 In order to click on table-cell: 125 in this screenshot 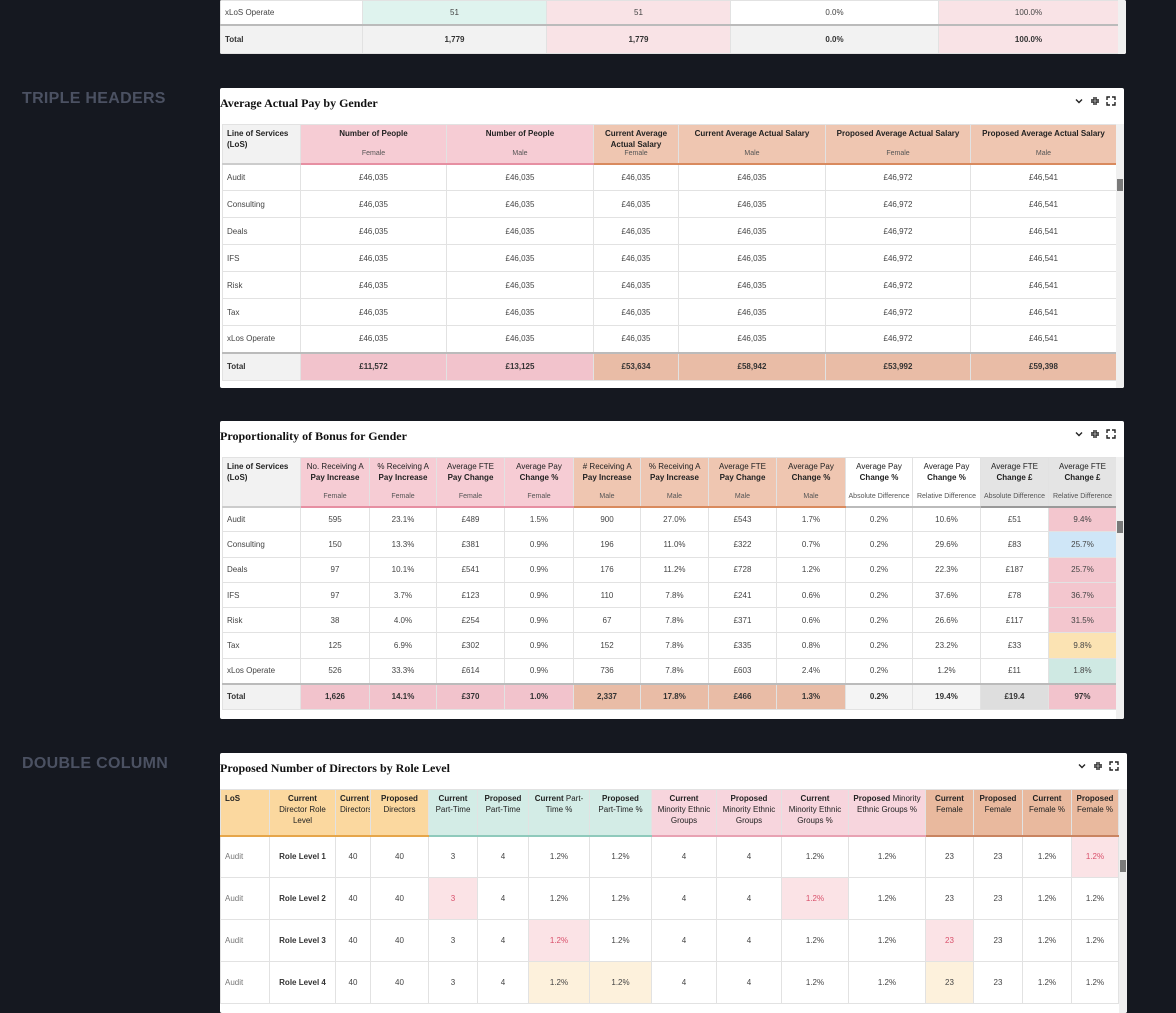, I will do `click(335, 645)`.